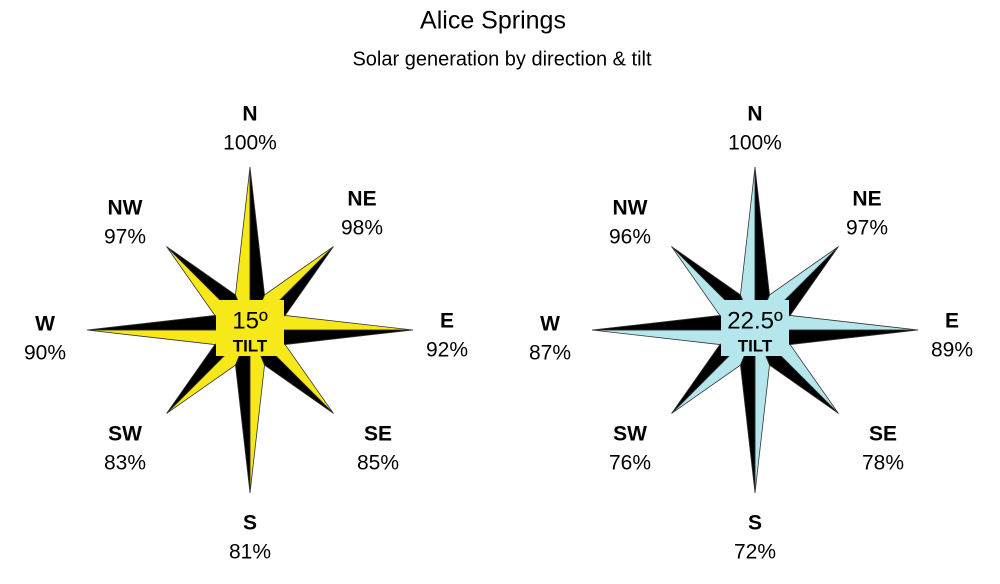  I want to click on direction-value: 78%, so click(883, 463).